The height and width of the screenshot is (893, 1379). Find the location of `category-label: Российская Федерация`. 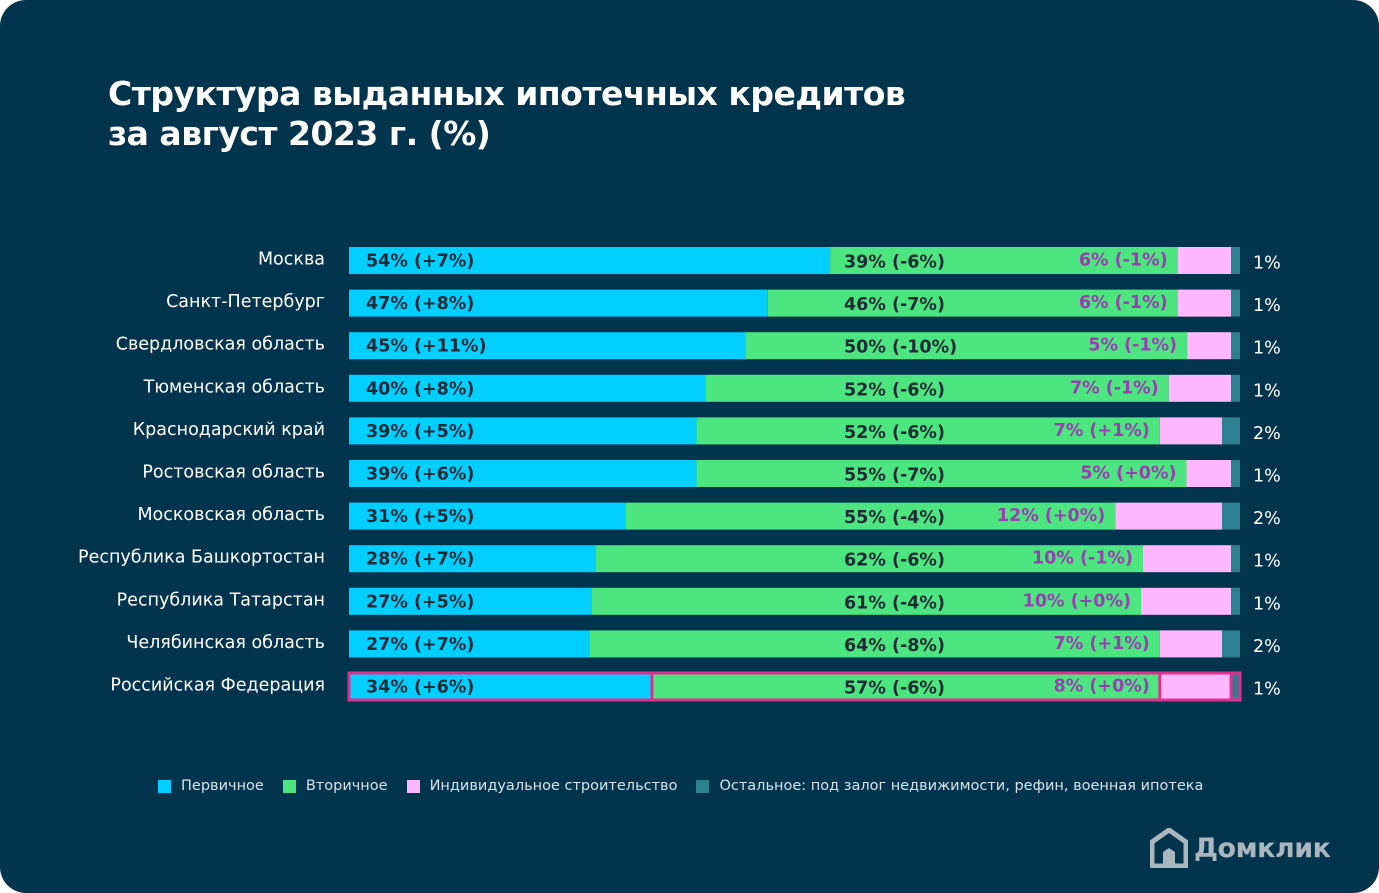

category-label: Российская Федерация is located at coordinates (217, 686).